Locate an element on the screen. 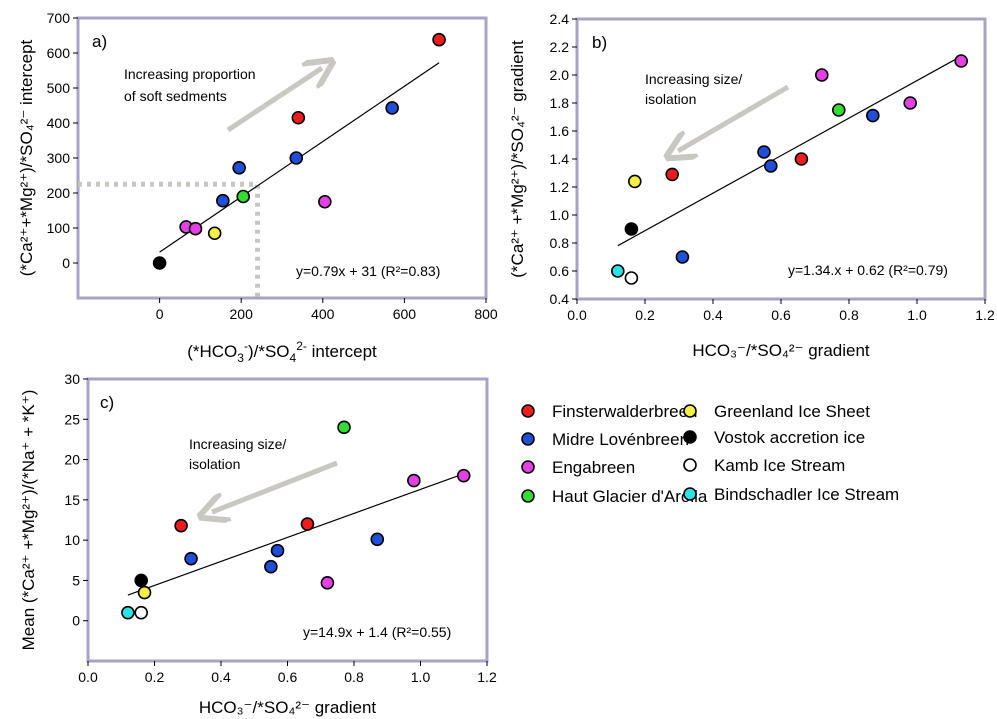 The height and width of the screenshot is (719, 997). y-tick-label: 20 is located at coordinates (72, 460).